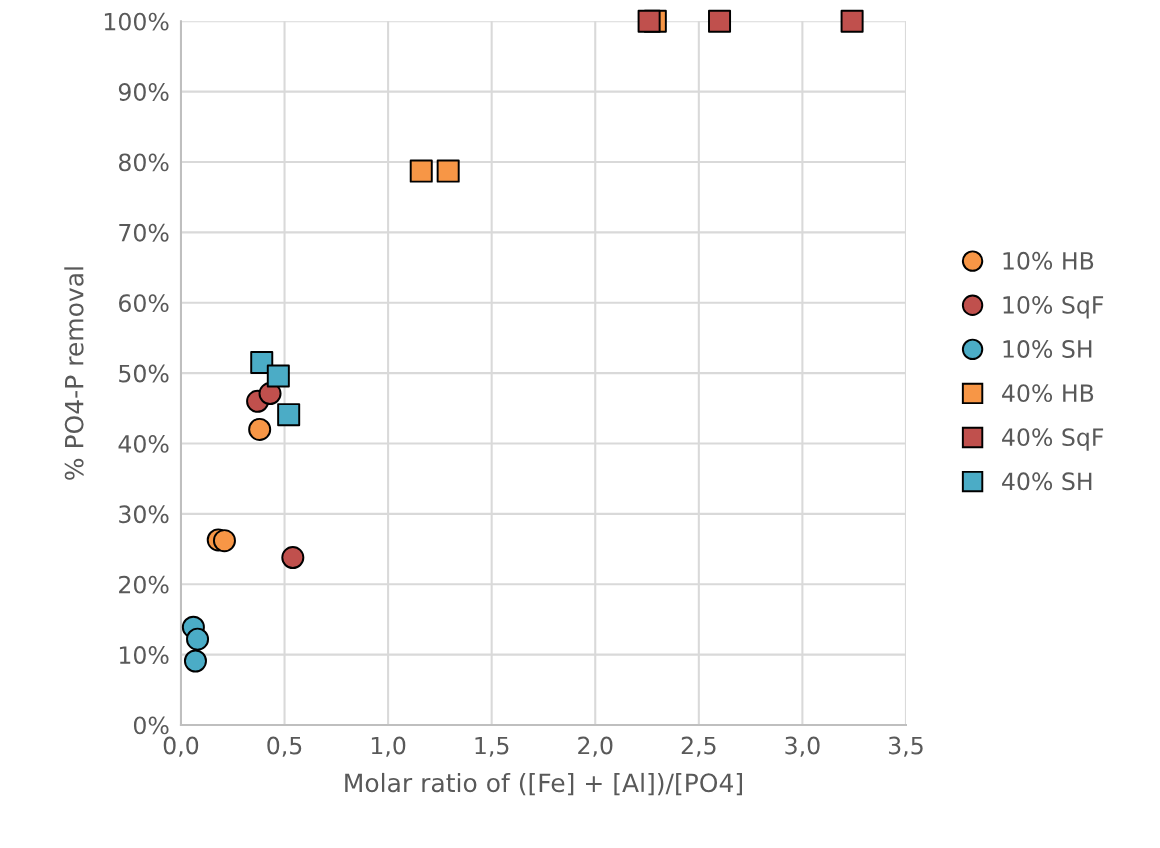  What do you see at coordinates (74, 373) in the screenshot?
I see `y-axis-title: % PO4-P removal` at bounding box center [74, 373].